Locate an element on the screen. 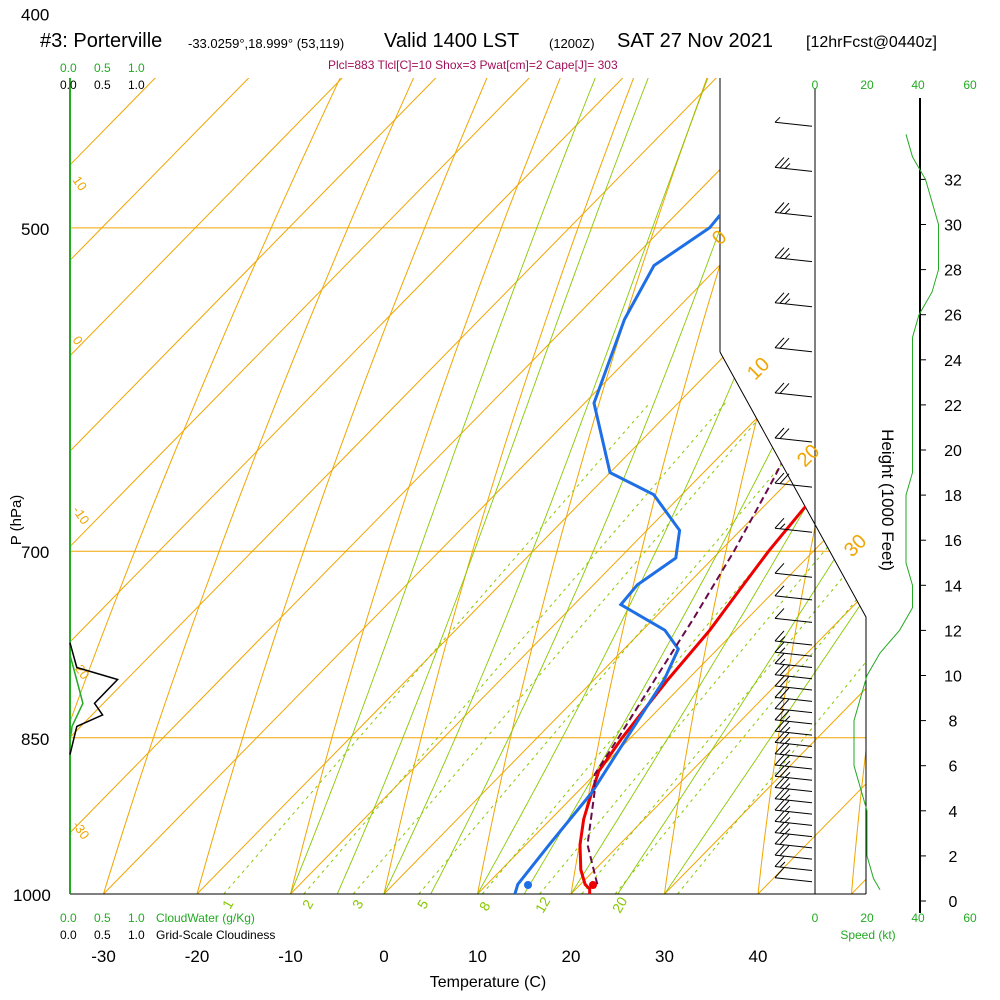 The height and width of the screenshot is (1000, 1000). pressure-tick-label: 850 is located at coordinates (35, 739).